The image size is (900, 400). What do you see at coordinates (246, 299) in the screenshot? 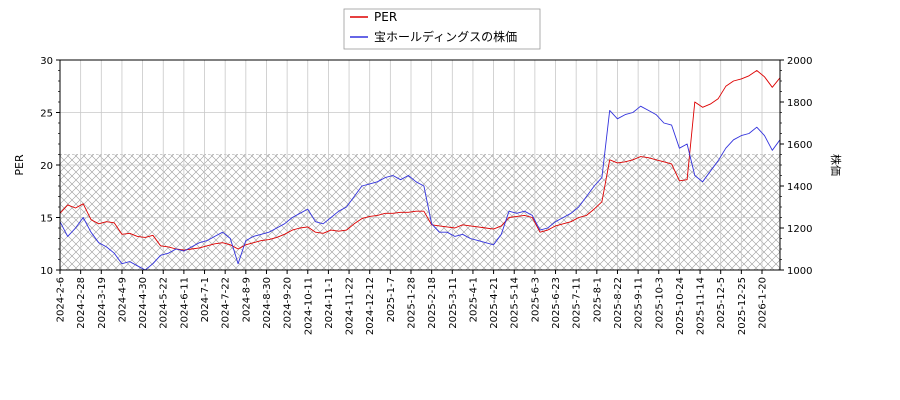
I see `x-tick-label: 2024-8-9` at bounding box center [246, 299].